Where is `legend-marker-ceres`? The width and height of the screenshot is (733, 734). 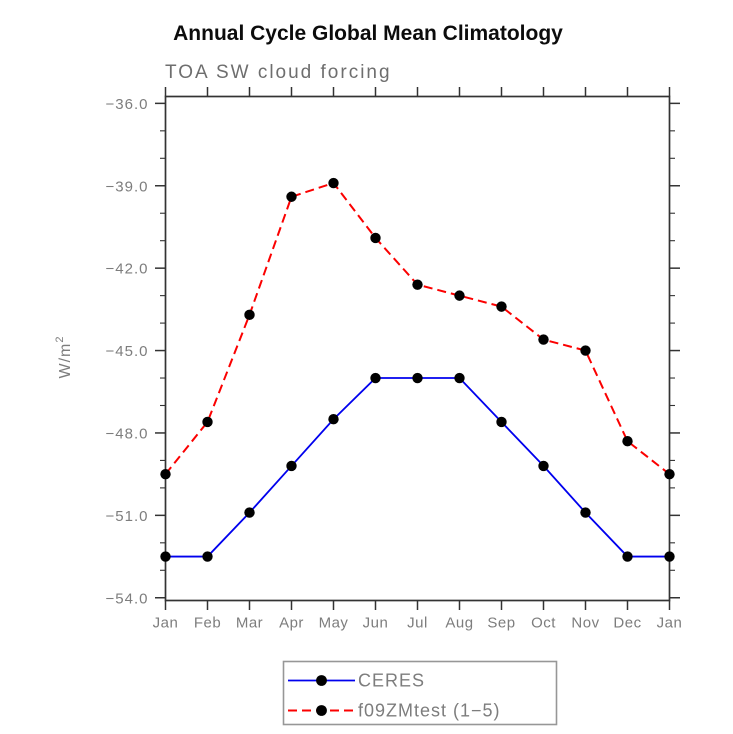 legend-marker-ceres is located at coordinates (321, 680).